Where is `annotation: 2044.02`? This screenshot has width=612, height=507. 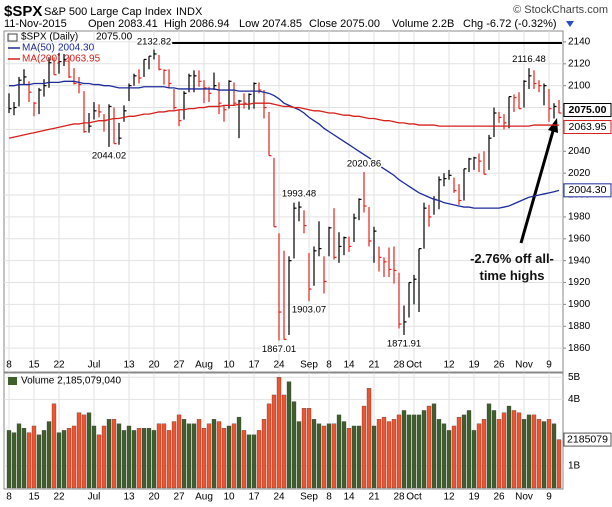 annotation: 2044.02 is located at coordinates (109, 155).